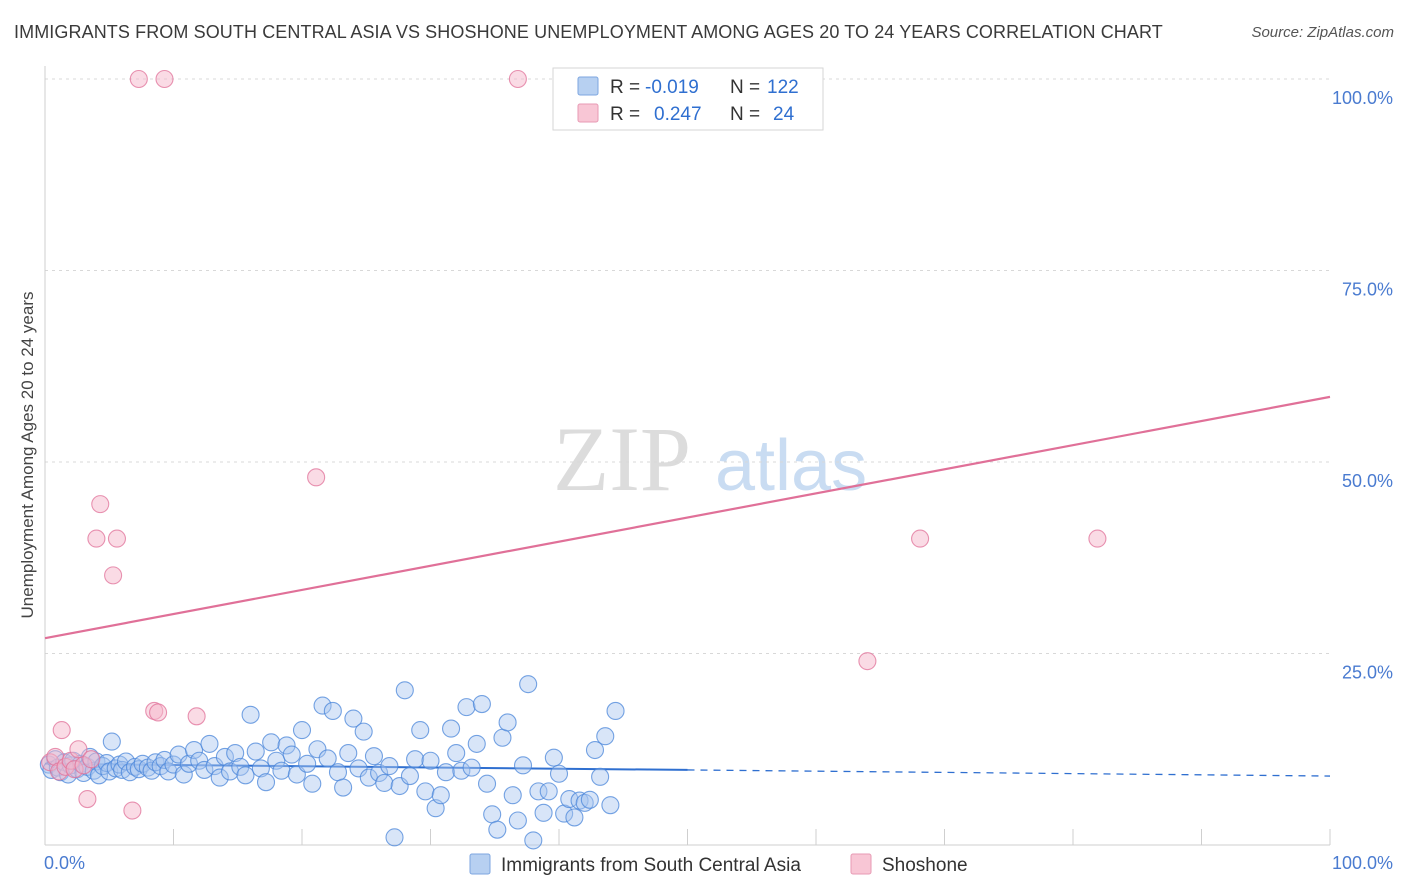 The width and height of the screenshot is (1406, 892). Describe the element at coordinates (784, 114) in the screenshot. I see `legend-n-value-2: 24` at that location.